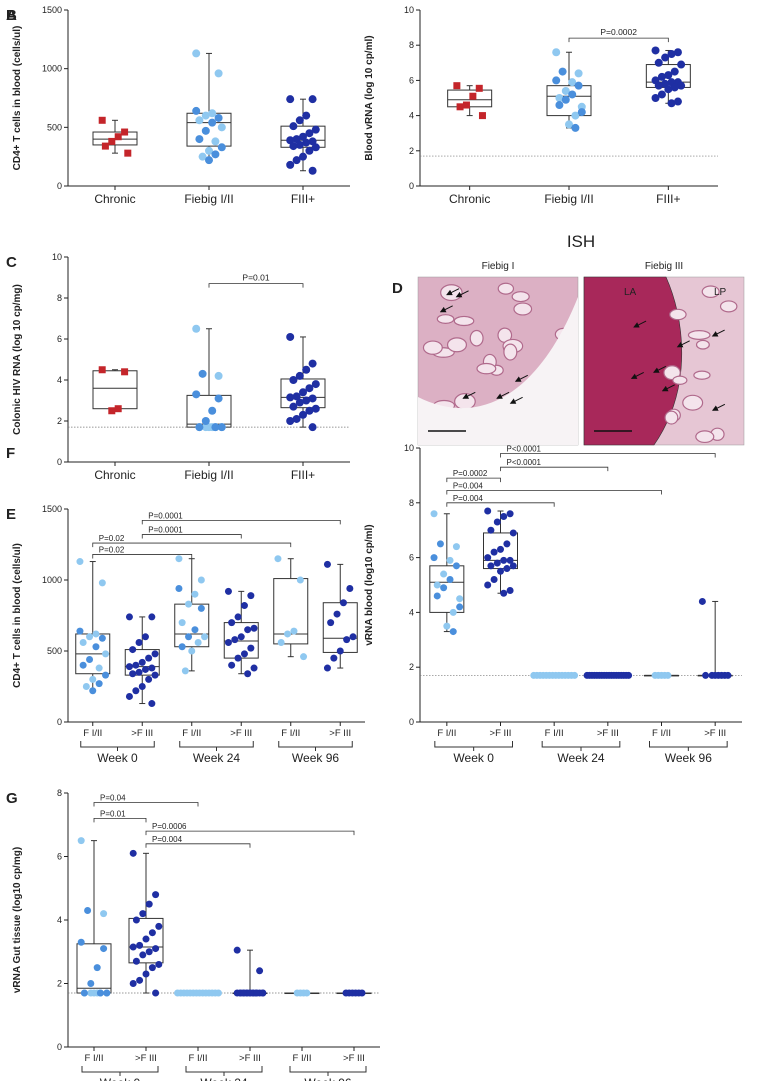 The image size is (759, 1081). Describe the element at coordinates (52, 509) in the screenshot. I see `y-tick-label: 1500` at that location.